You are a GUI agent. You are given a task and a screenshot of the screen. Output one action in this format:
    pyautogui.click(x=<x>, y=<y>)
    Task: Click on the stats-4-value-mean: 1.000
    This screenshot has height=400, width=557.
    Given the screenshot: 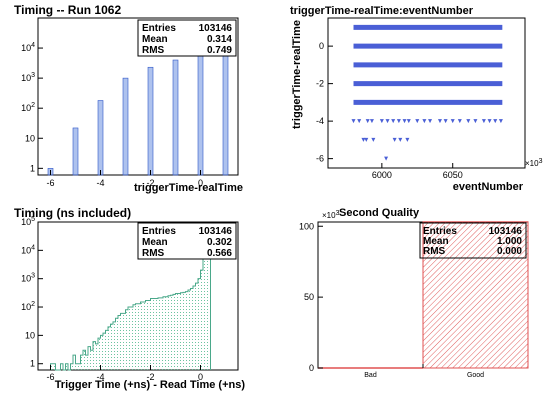 What is the action you would take?
    pyautogui.click(x=509, y=241)
    